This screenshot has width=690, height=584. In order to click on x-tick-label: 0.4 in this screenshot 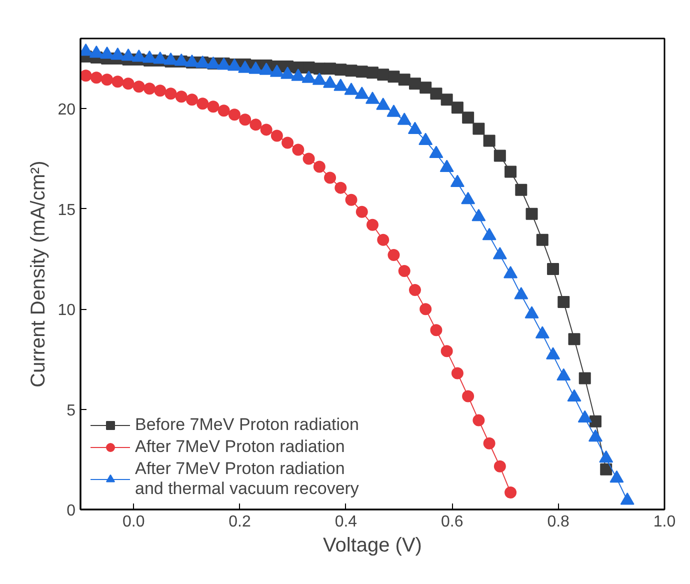, I will do `click(346, 522)`.